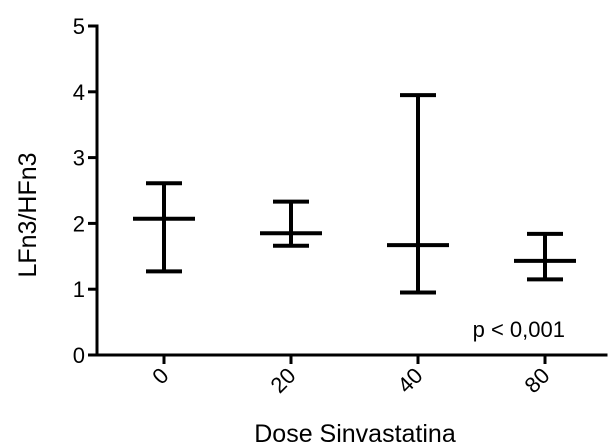  Describe the element at coordinates (79, 26) in the screenshot. I see `y-tick-label: 5` at that location.